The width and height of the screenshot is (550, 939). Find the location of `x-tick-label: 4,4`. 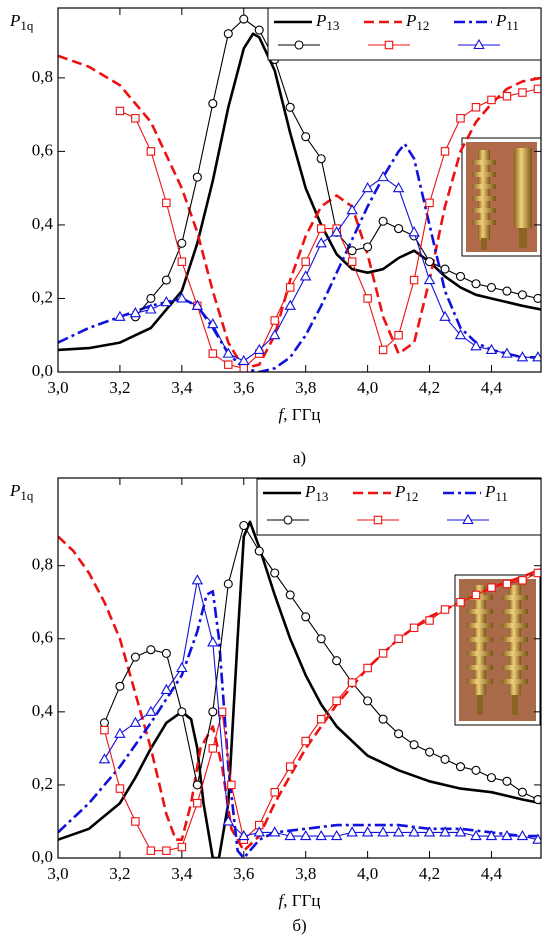

x-tick-label: 4,4 is located at coordinates (492, 387).